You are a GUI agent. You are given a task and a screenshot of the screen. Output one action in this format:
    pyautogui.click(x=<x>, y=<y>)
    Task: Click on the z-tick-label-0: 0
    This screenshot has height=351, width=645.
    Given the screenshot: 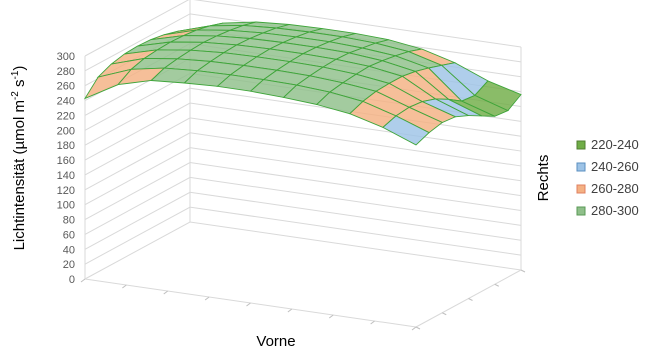 What is the action you would take?
    pyautogui.click(x=72, y=280)
    